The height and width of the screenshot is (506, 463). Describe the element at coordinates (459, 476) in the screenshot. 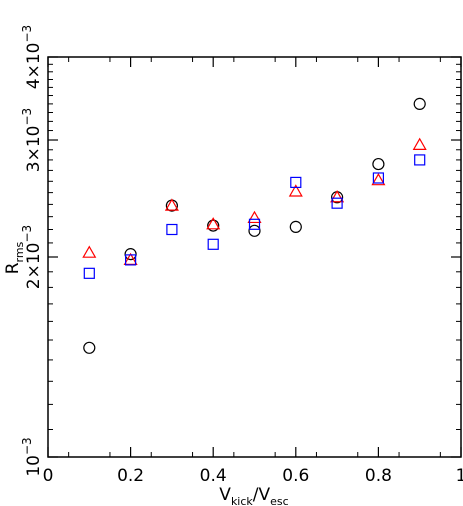

I see `x-tick-label: 1` at that location.